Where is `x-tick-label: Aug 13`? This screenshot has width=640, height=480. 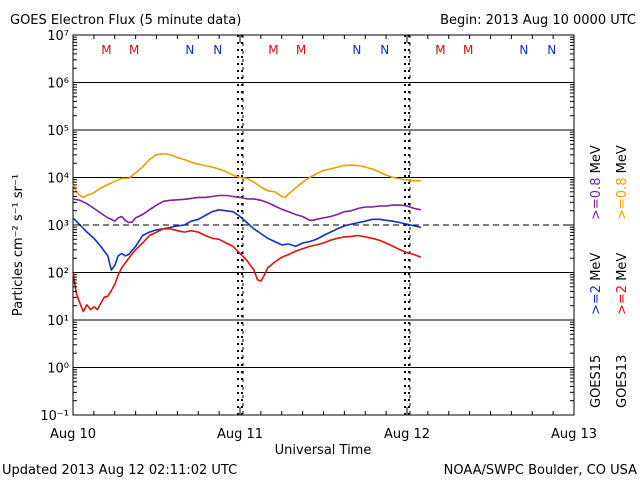 x-tick-label: Aug 13 is located at coordinates (574, 434).